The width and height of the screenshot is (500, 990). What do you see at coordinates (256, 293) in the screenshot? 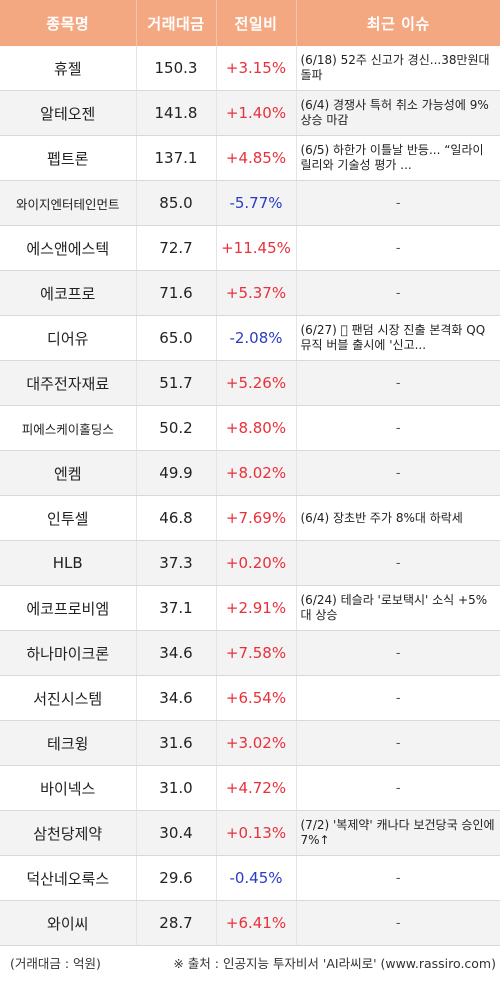
I see `change-percent: +5.37%` at bounding box center [256, 293].